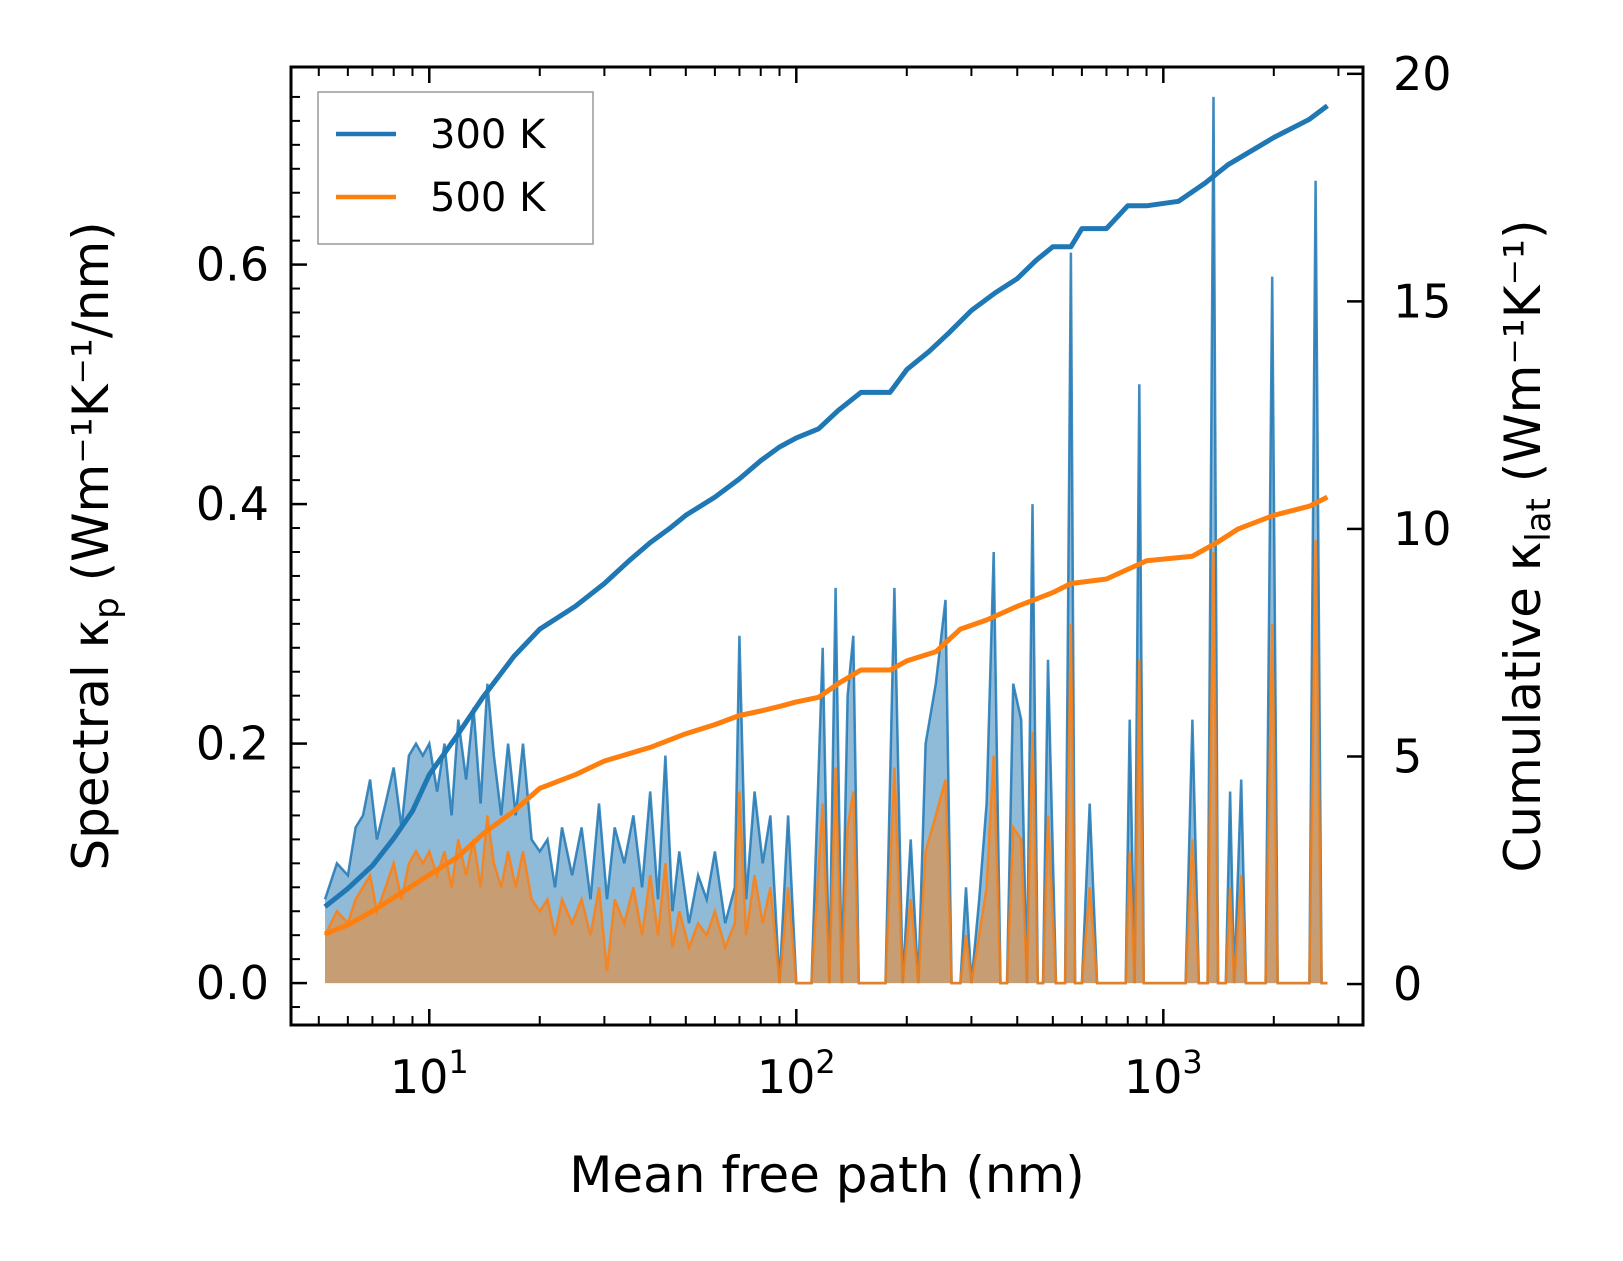  Describe the element at coordinates (1539, 520) in the screenshot. I see `y-right-title-sub: lat` at that location.